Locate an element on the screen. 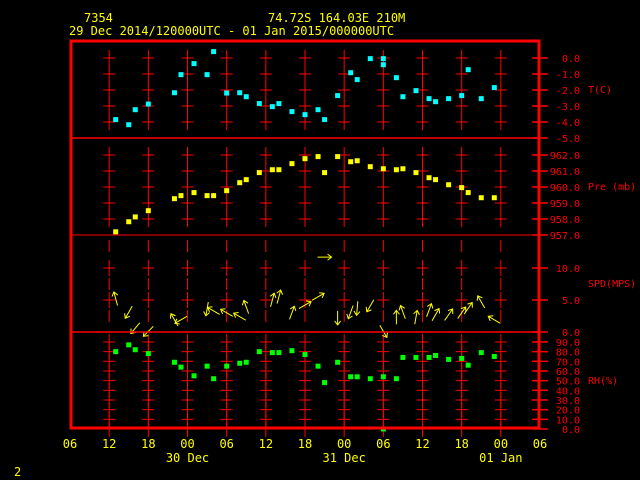  y-tick-label-temperature: -5.0 is located at coordinates (568, 139).